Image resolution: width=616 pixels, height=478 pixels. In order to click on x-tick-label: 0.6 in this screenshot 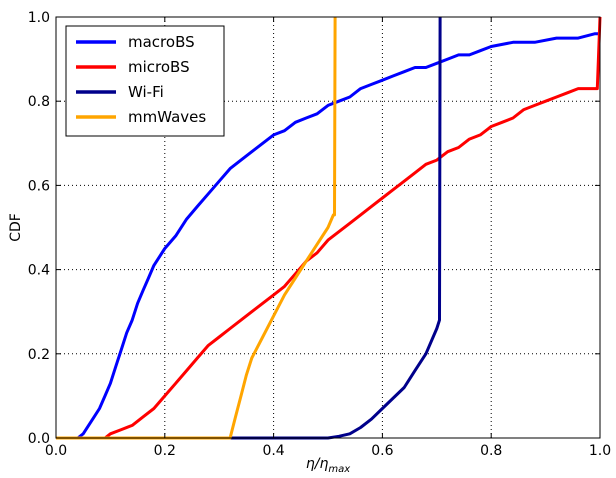, I will do `click(382, 451)`.